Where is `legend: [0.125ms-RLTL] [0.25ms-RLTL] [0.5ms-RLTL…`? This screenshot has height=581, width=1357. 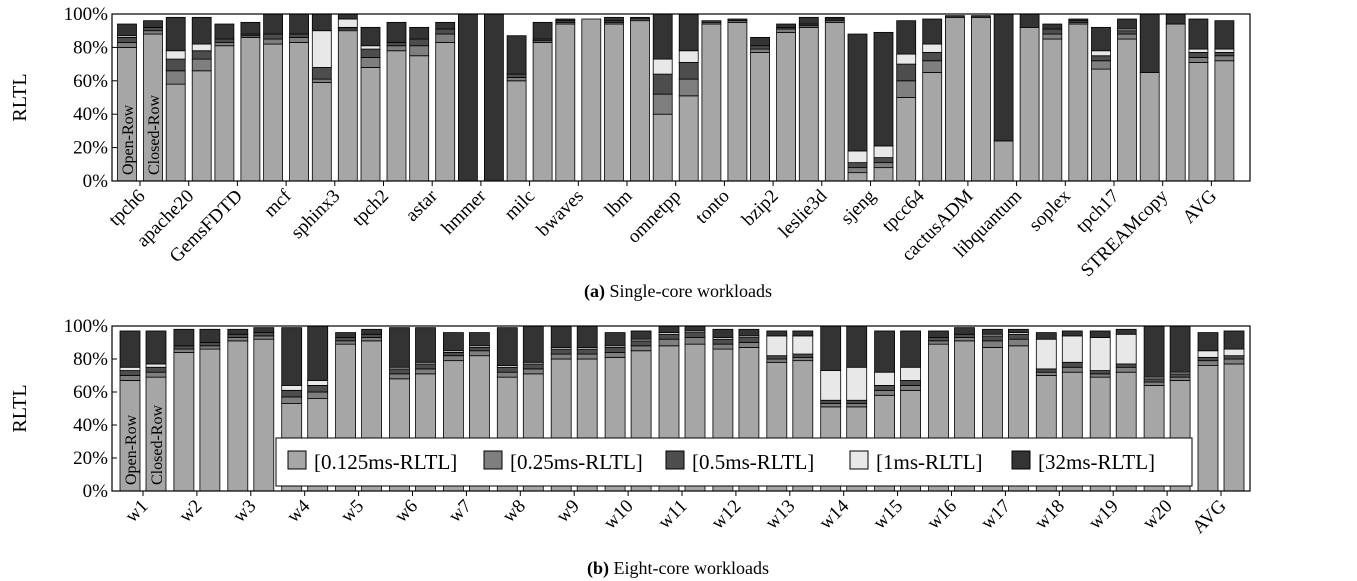 legend: [0.125ms-RLTL] [0.25ms-RLTL] [0.5ms-RLTL… is located at coordinates (734, 462).